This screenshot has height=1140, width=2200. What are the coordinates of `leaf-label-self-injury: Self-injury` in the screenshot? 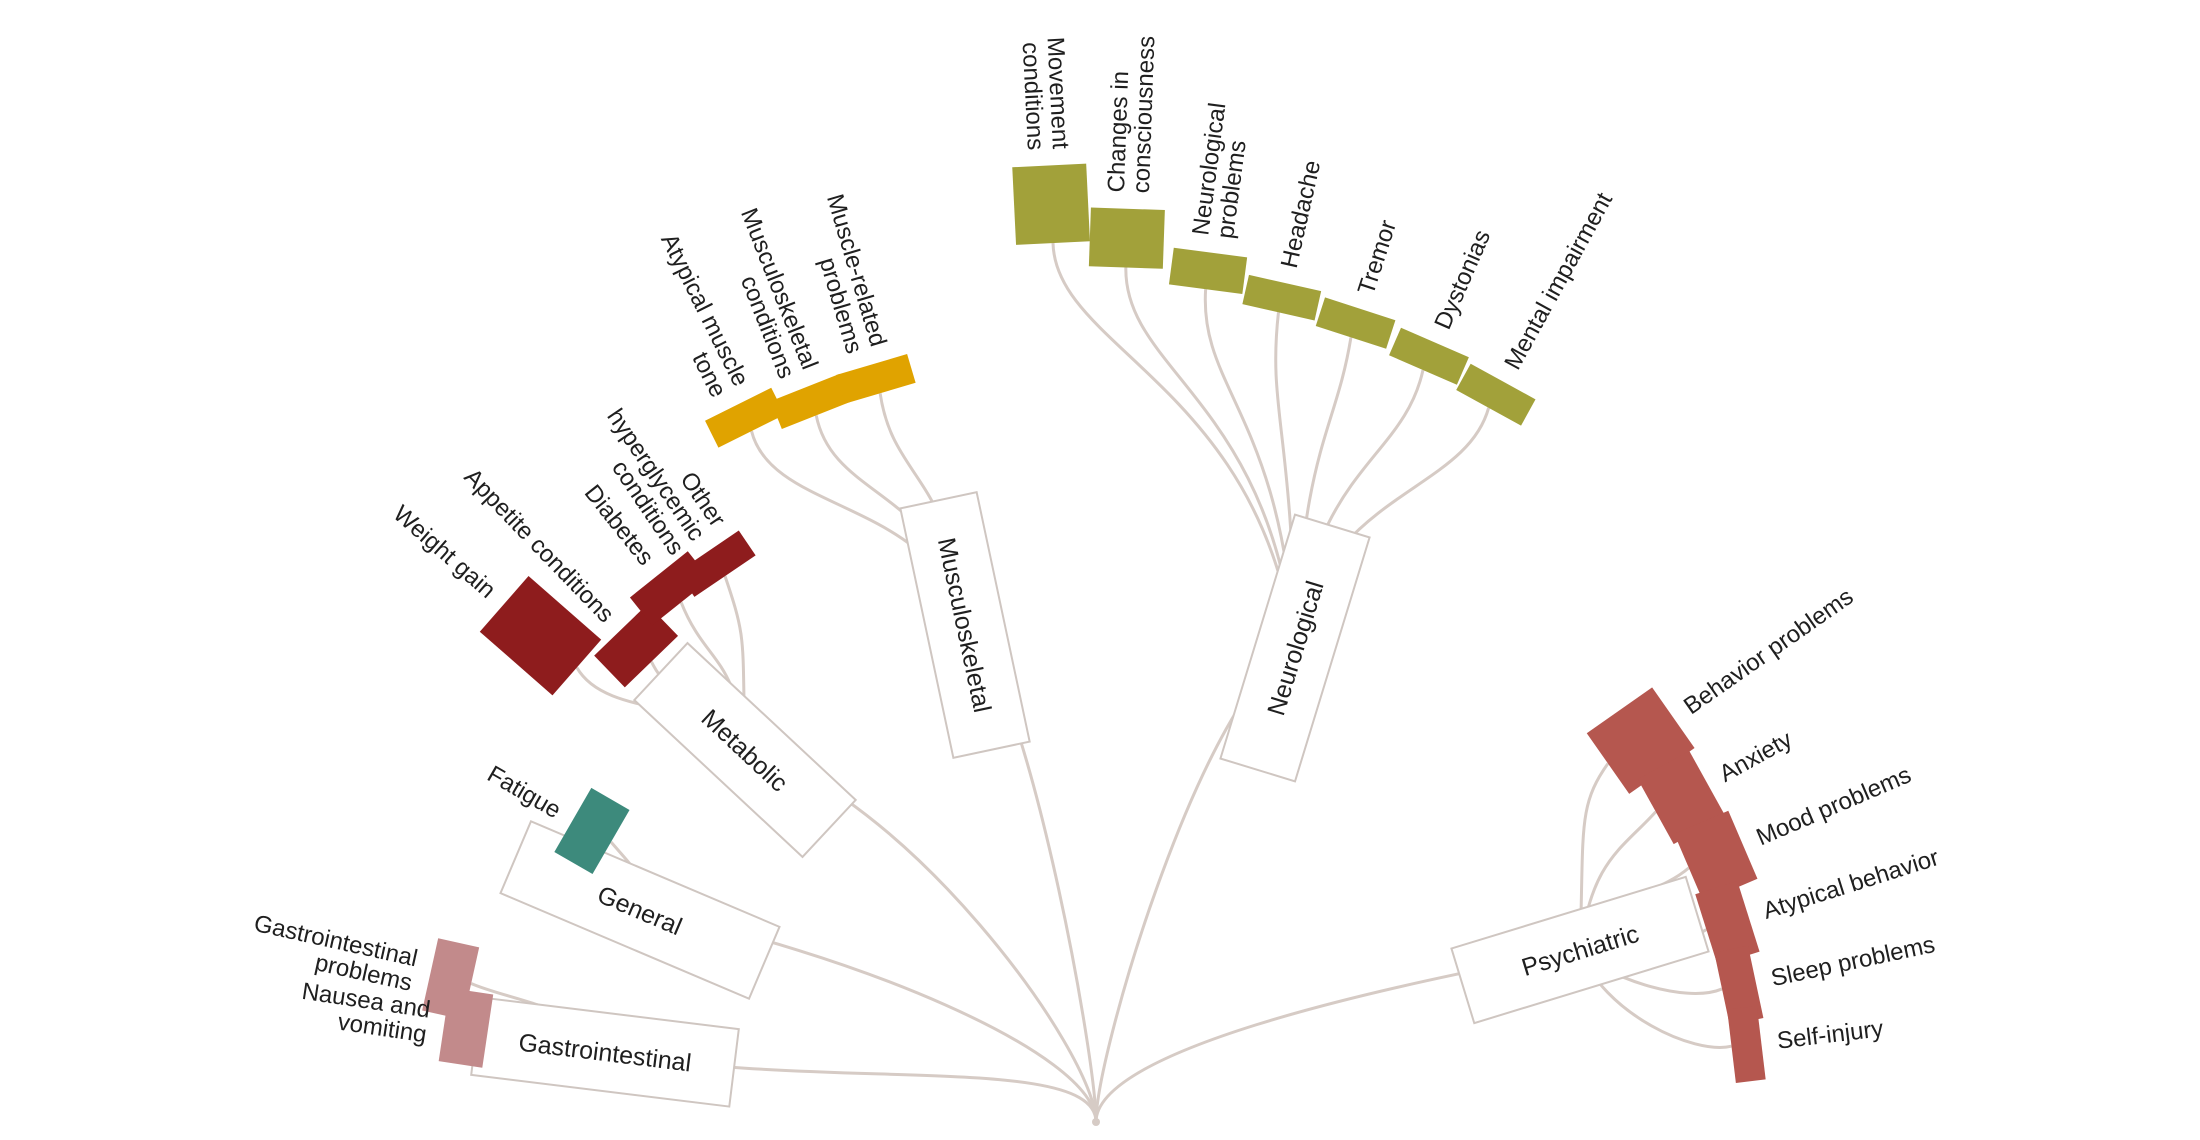 It's located at (1830, 1034).